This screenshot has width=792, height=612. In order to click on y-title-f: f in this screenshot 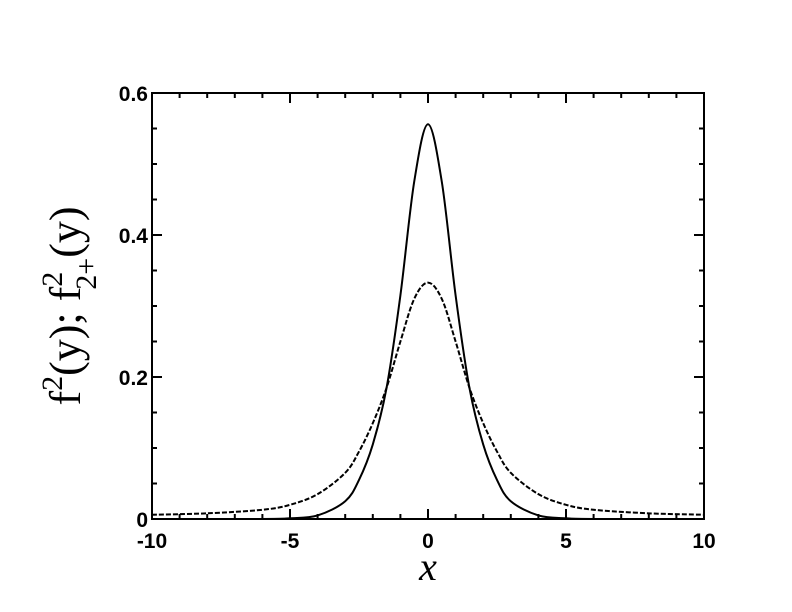, I will do `click(65, 398)`.